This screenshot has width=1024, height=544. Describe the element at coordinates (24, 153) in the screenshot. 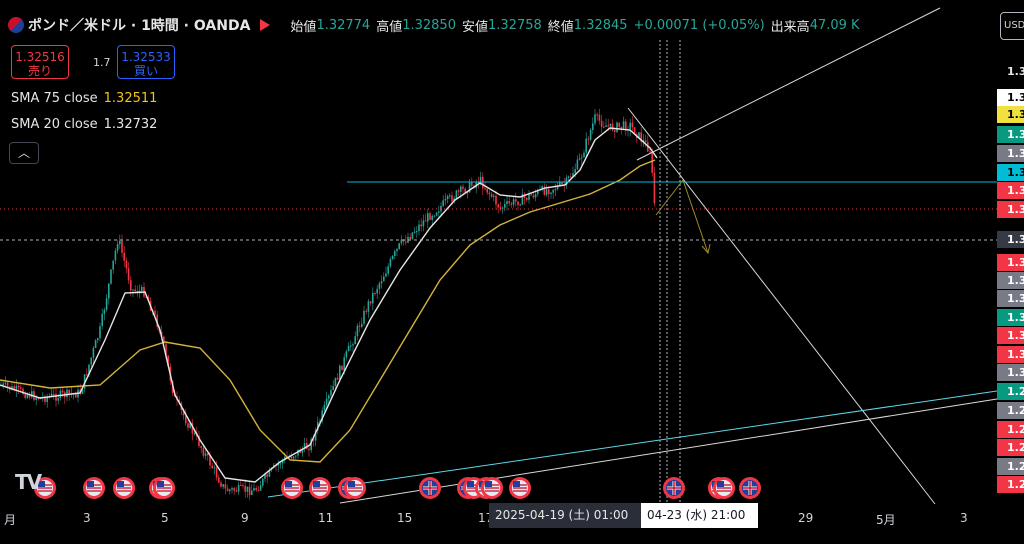

I see `collapse-legend-button: ︿` at that location.